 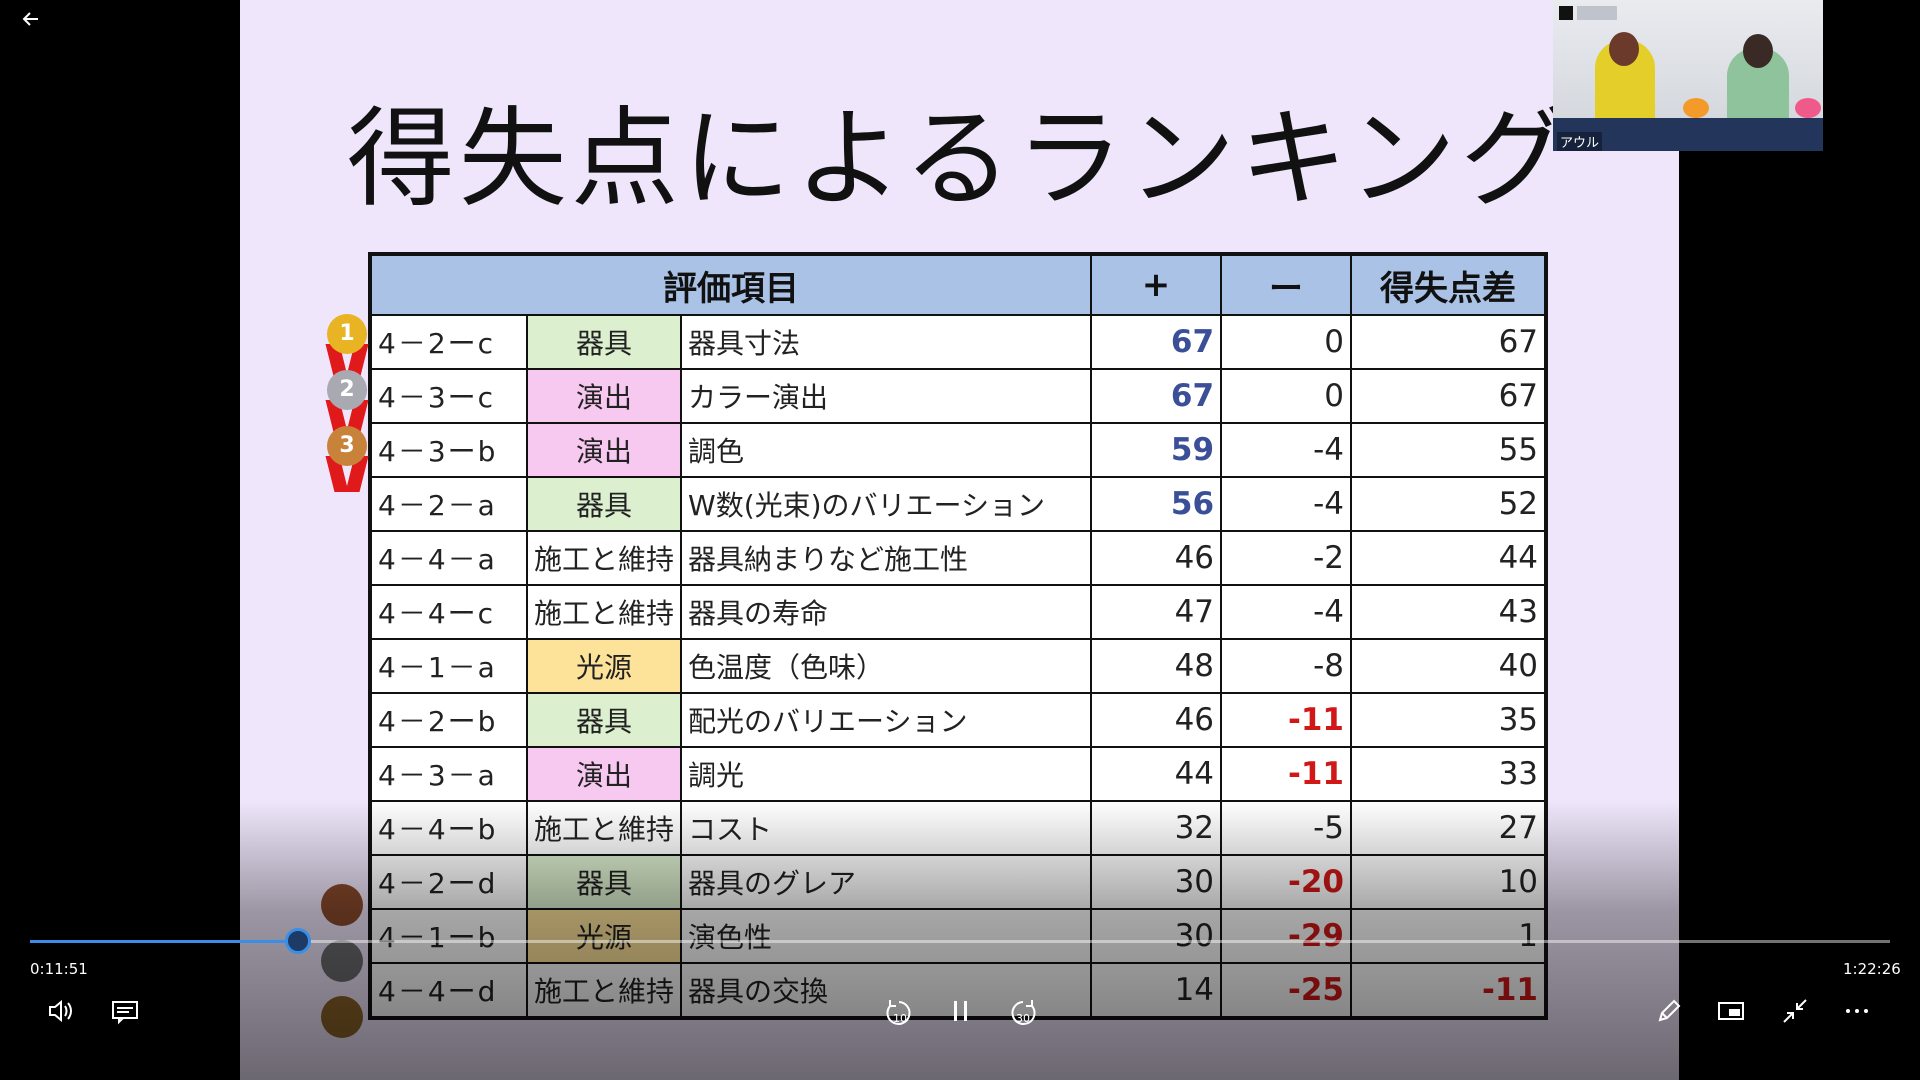 What do you see at coordinates (59, 969) in the screenshot?
I see `current-time: 0:11:51` at bounding box center [59, 969].